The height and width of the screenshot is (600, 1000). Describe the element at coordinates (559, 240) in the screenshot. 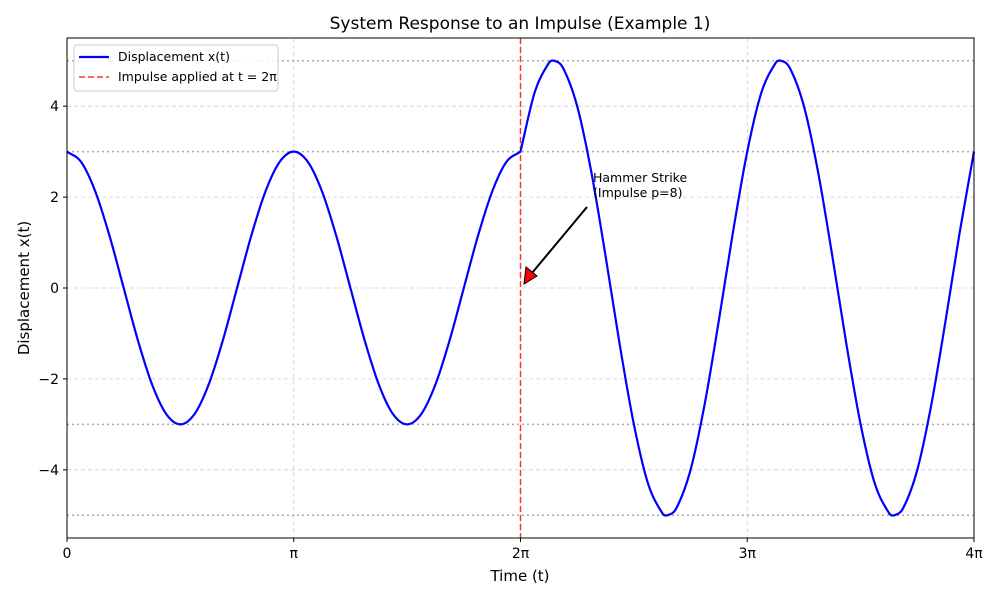

I see `annotation-arrow` at that location.